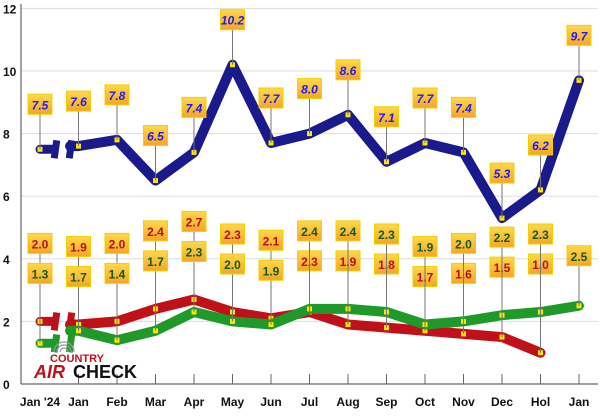 The width and height of the screenshot is (600, 420). Describe the element at coordinates (77, 359) in the screenshot. I see `logo-country: COUNTRY` at that location.